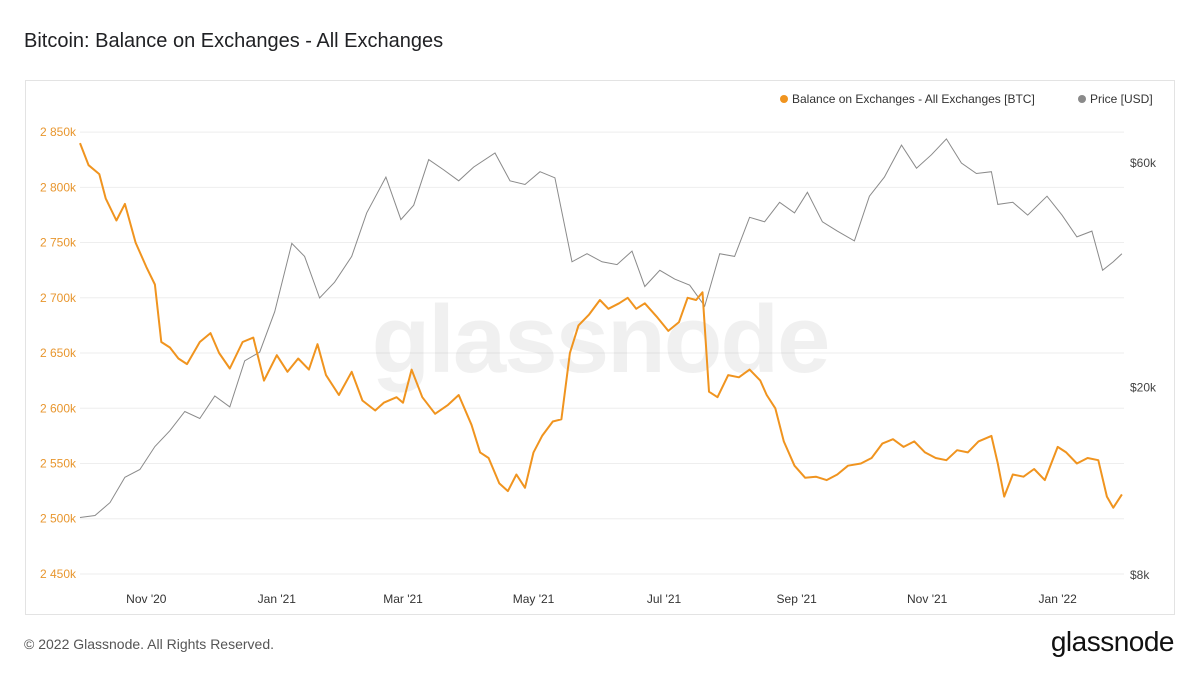  Describe the element at coordinates (1143, 163) in the screenshot. I see `right-tick-label: $60k` at that location.